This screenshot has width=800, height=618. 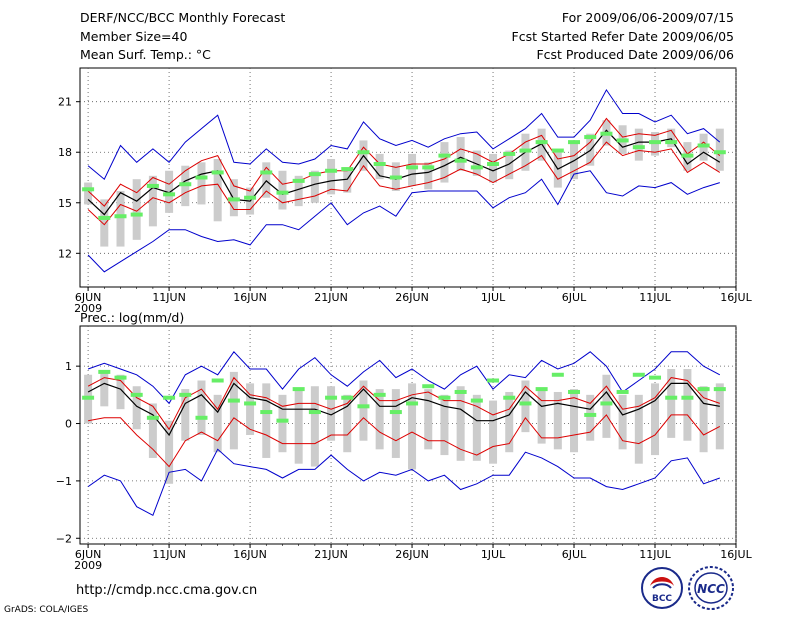 I want to click on x-tick-label: 26JUN, so click(x=412, y=554).